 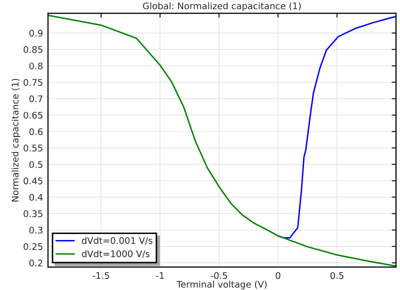 What do you see at coordinates (35, 230) in the screenshot?
I see `y-tick-label: 0.3` at bounding box center [35, 230].